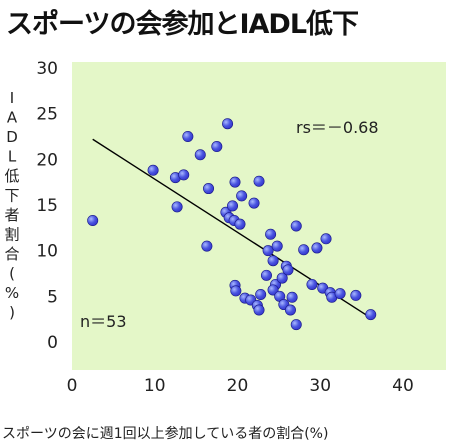 This screenshot has width=450, height=445. I want to click on x-axis-label: スポーツの会に週1回以上参加している者の割合(%), so click(165, 433).